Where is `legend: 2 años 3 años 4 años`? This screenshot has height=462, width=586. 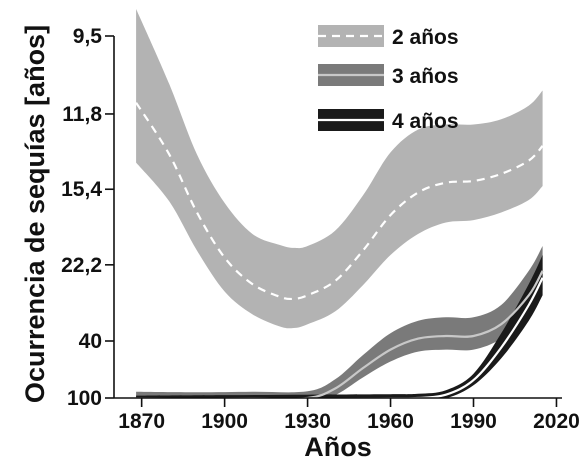
legend: 2 años 3 años 4 años is located at coordinates (388, 79).